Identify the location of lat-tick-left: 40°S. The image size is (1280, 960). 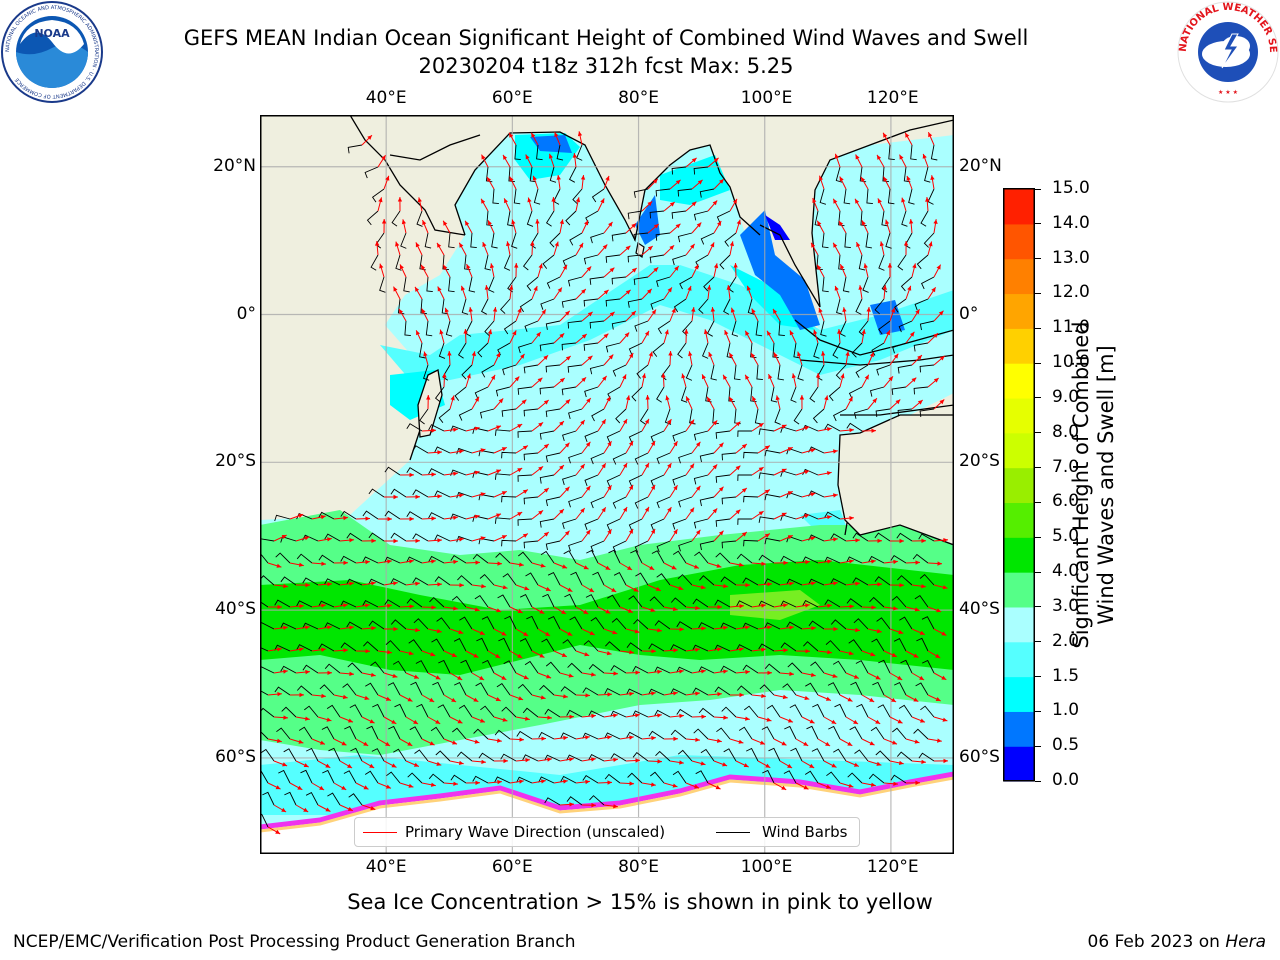
(235, 609).